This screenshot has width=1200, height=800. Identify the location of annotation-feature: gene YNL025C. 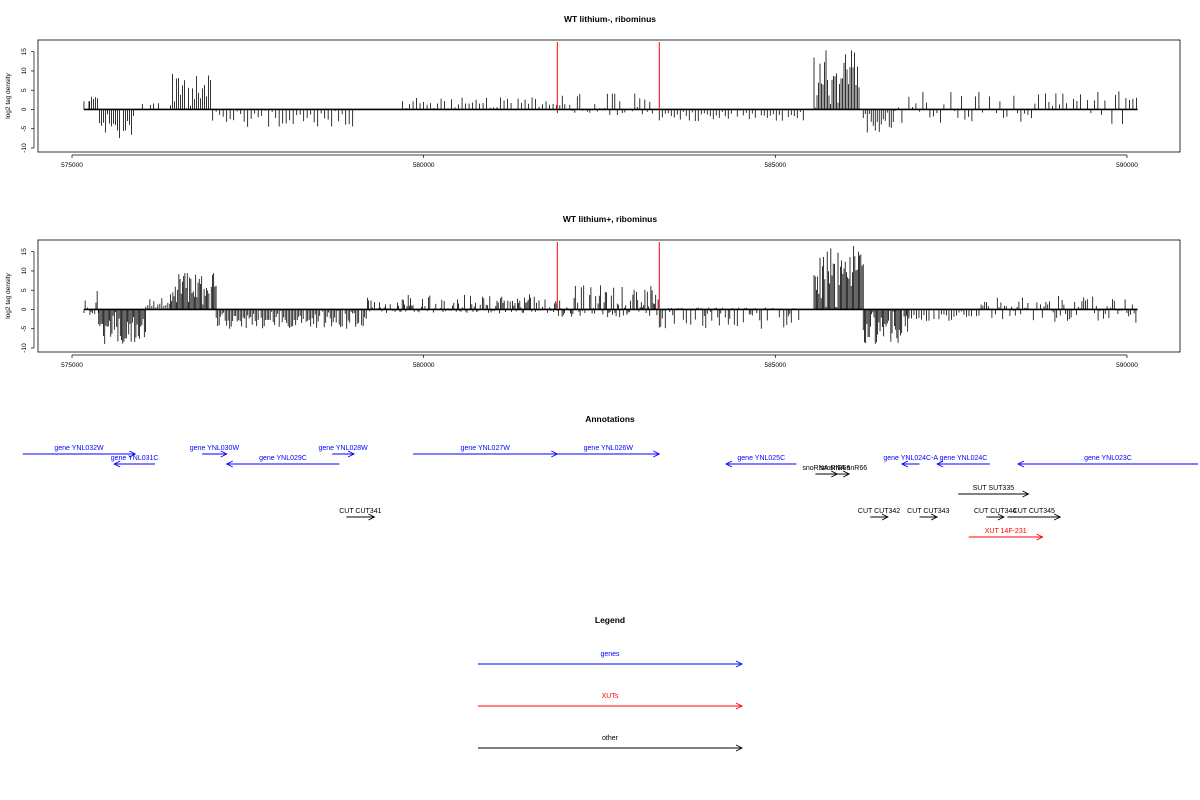
(761, 461).